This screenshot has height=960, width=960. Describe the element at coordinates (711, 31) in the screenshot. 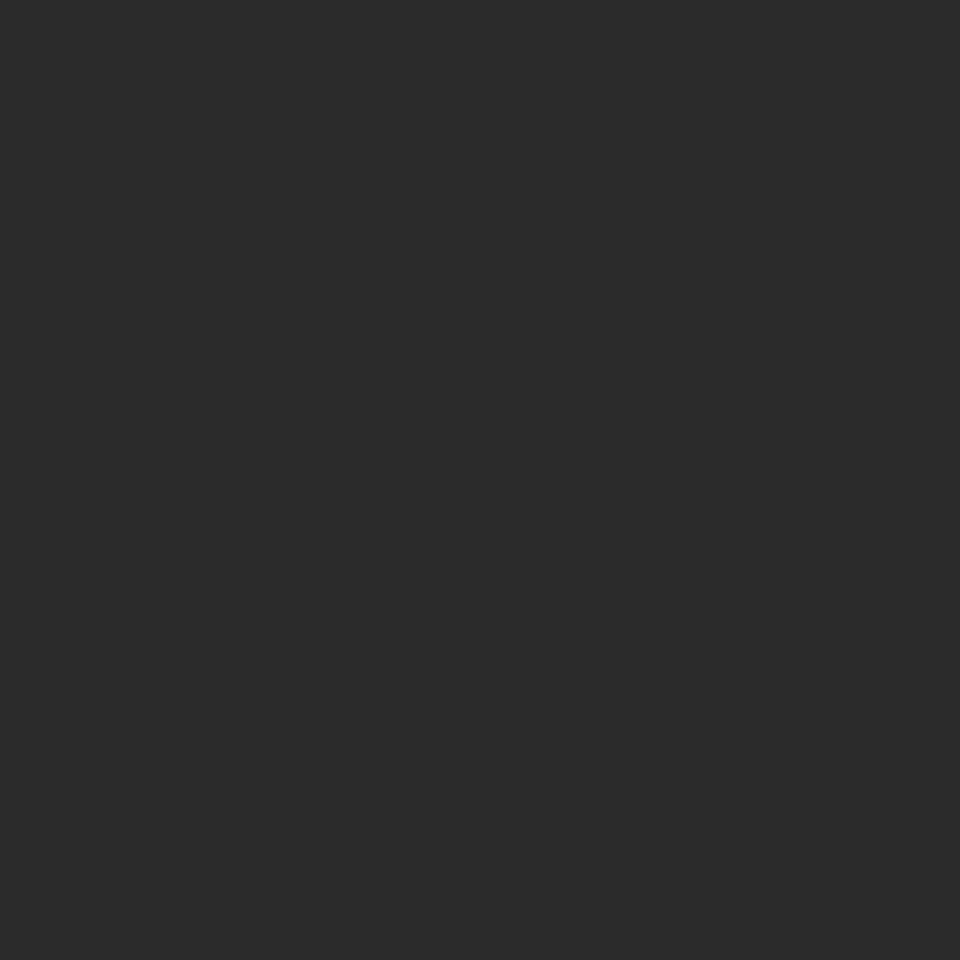

I see `top-legend` at that location.